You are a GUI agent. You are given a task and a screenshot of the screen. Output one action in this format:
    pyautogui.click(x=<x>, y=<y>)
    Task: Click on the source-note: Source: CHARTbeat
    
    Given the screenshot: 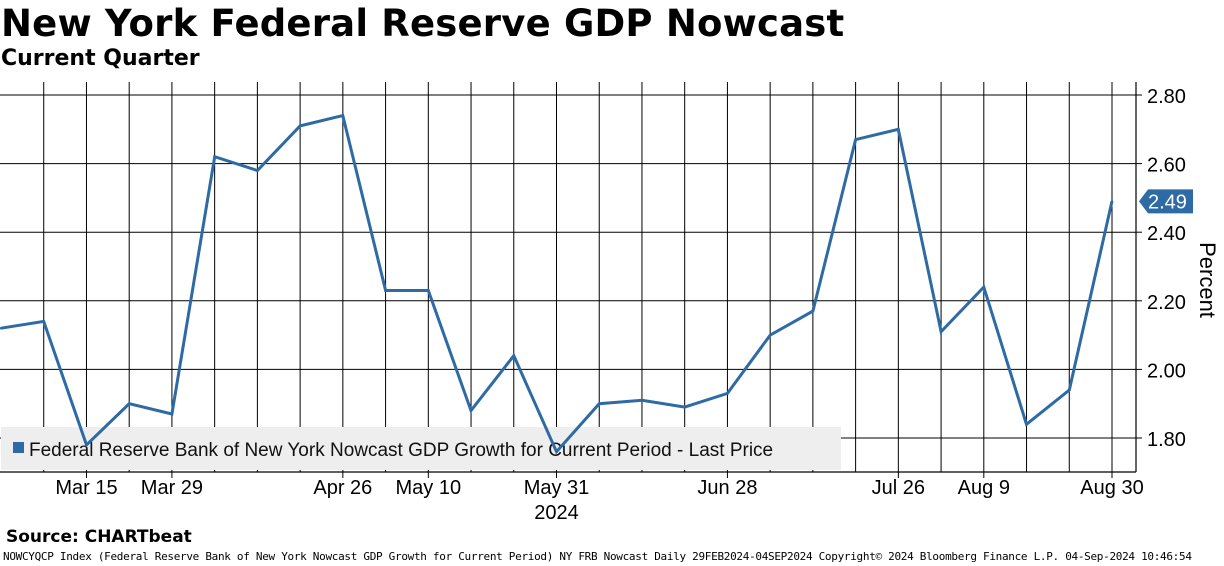 What is the action you would take?
    pyautogui.click(x=99, y=537)
    